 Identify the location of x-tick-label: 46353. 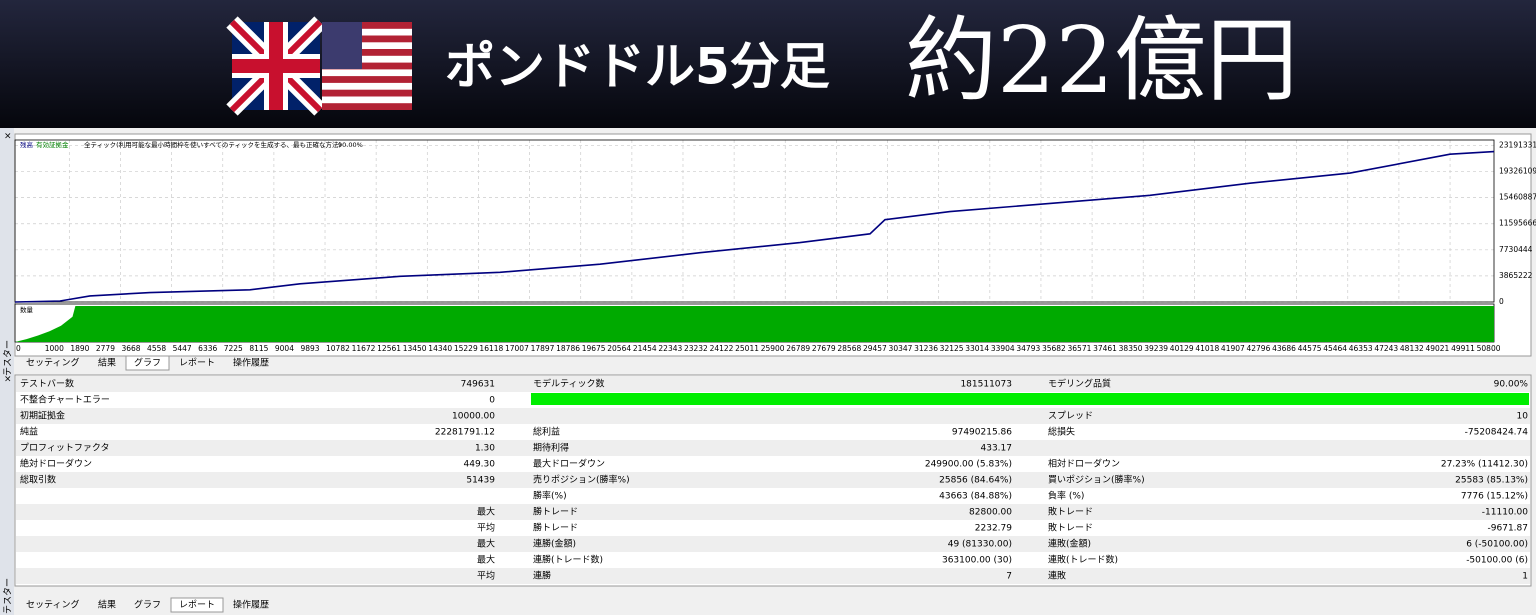
(1361, 348).